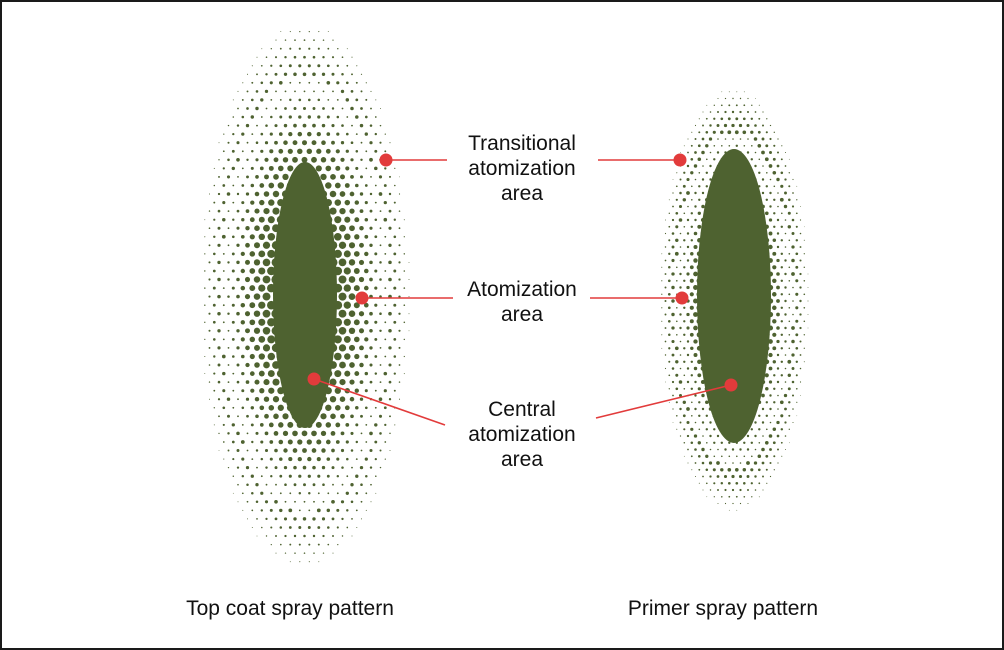 This screenshot has width=1004, height=650. I want to click on central-label-line-2: atomization, so click(522, 434).